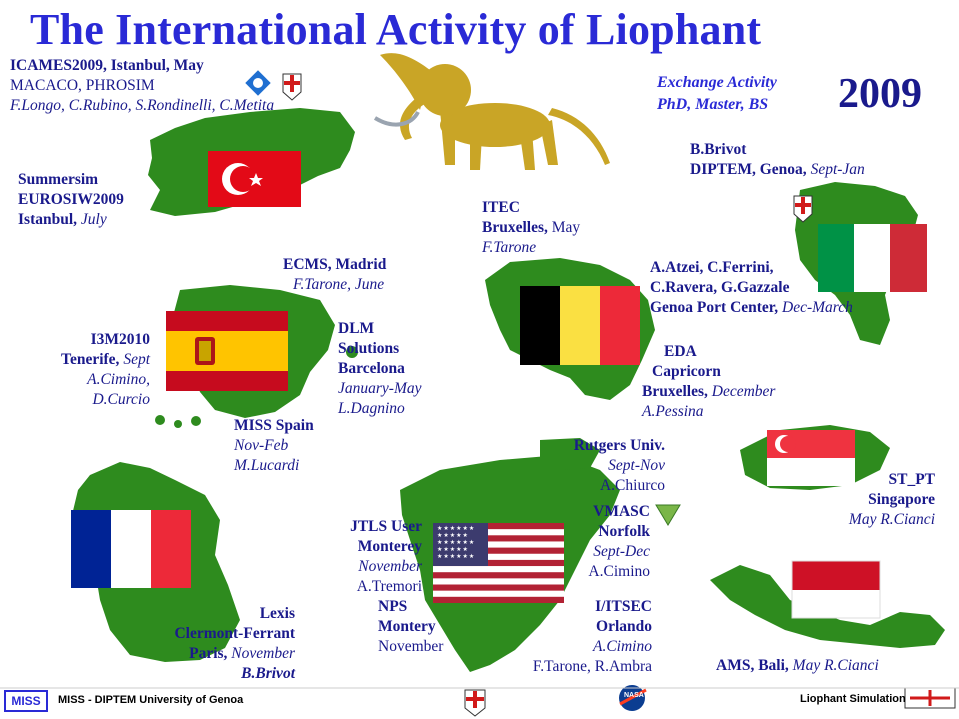  I want to click on stpt-label: ST_PT, so click(911, 479).